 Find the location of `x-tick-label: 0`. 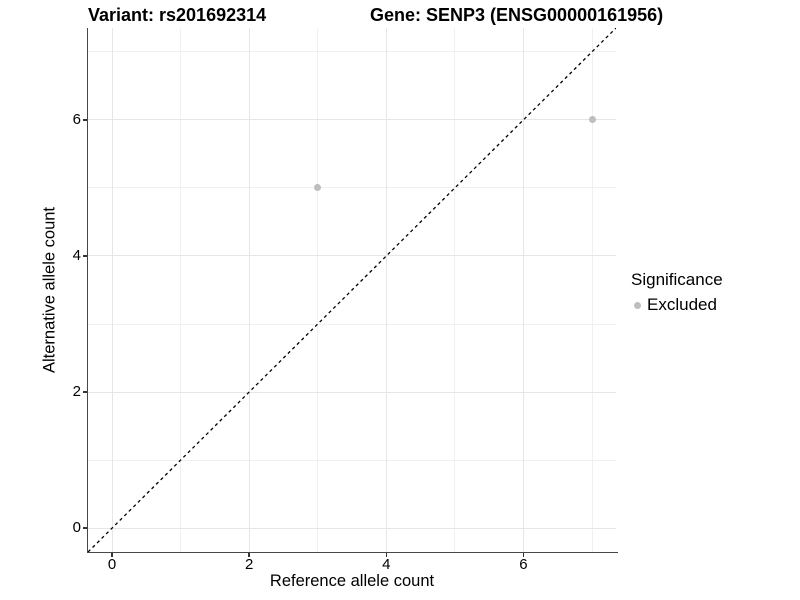

x-tick-label: 0 is located at coordinates (112, 564).